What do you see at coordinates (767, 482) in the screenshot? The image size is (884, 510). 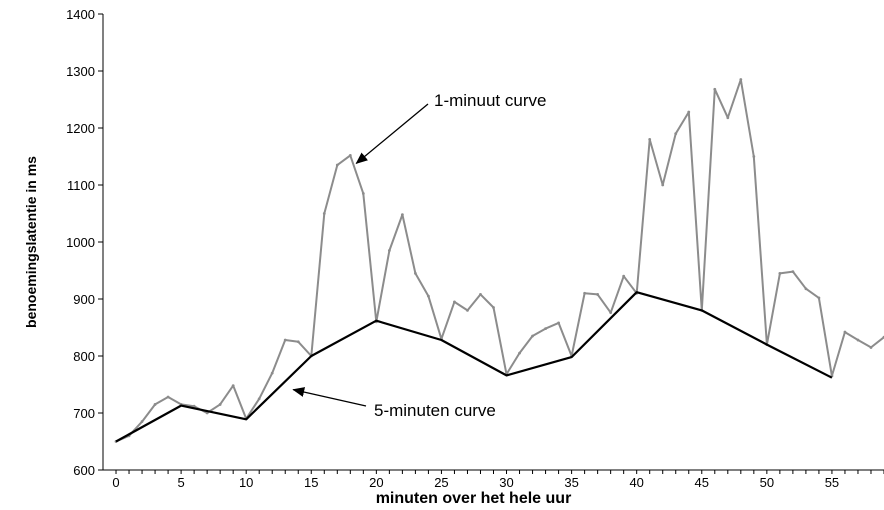 I see `x-tick-label: 50` at bounding box center [767, 482].